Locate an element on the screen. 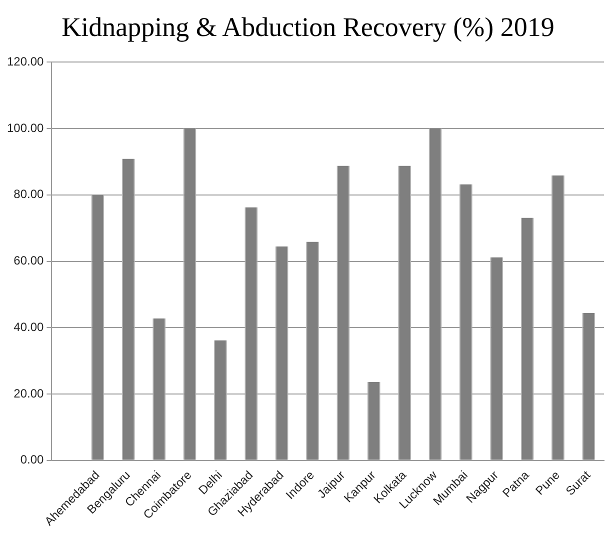 The width and height of the screenshot is (616, 536). y-tick-label: 100.00 is located at coordinates (25, 127).